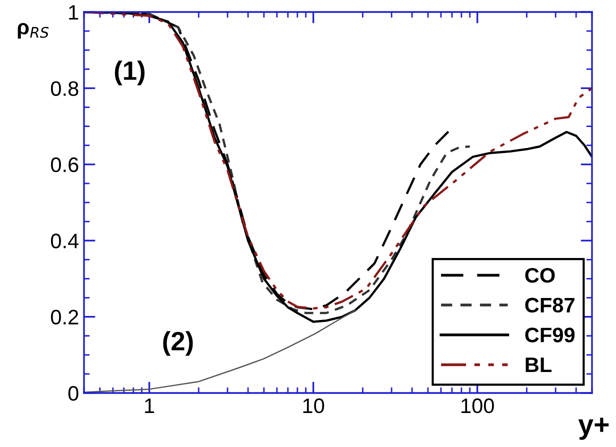 This screenshot has height=447, width=616. I want to click on legend-label: CF87, so click(549, 305).